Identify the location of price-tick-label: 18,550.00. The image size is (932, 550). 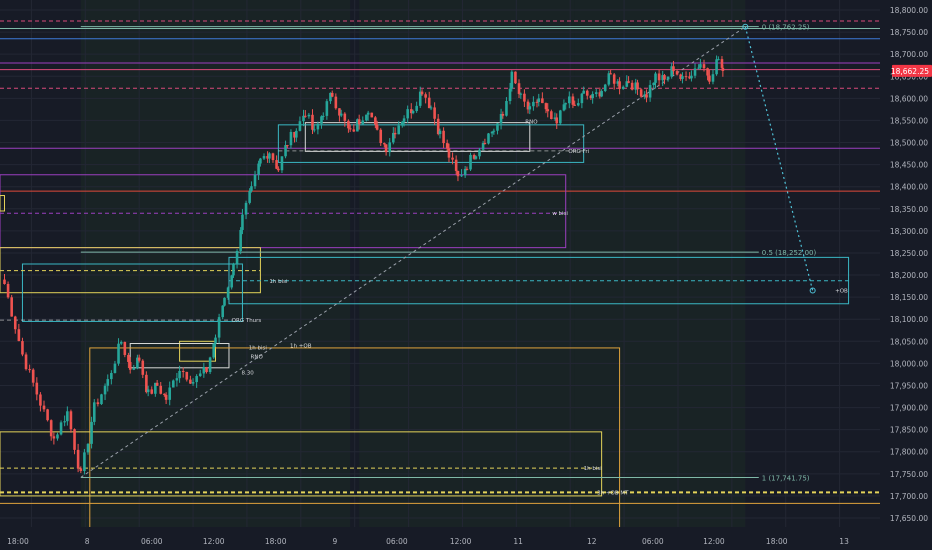
(909, 120).